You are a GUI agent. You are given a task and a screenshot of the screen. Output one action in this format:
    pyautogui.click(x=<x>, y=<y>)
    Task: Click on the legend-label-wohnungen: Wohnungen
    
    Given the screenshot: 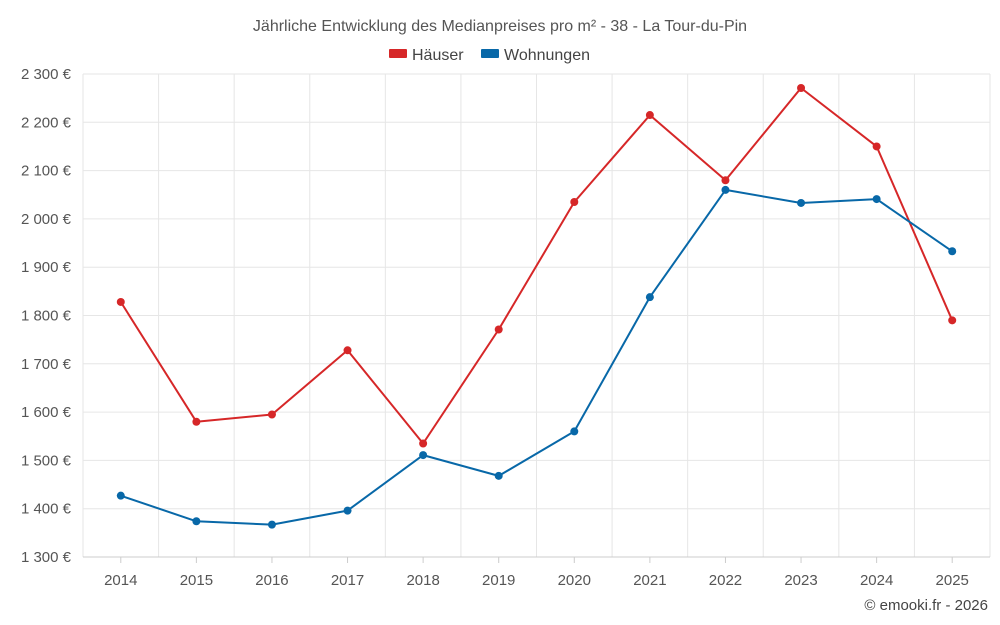 What is the action you would take?
    pyautogui.click(x=547, y=55)
    